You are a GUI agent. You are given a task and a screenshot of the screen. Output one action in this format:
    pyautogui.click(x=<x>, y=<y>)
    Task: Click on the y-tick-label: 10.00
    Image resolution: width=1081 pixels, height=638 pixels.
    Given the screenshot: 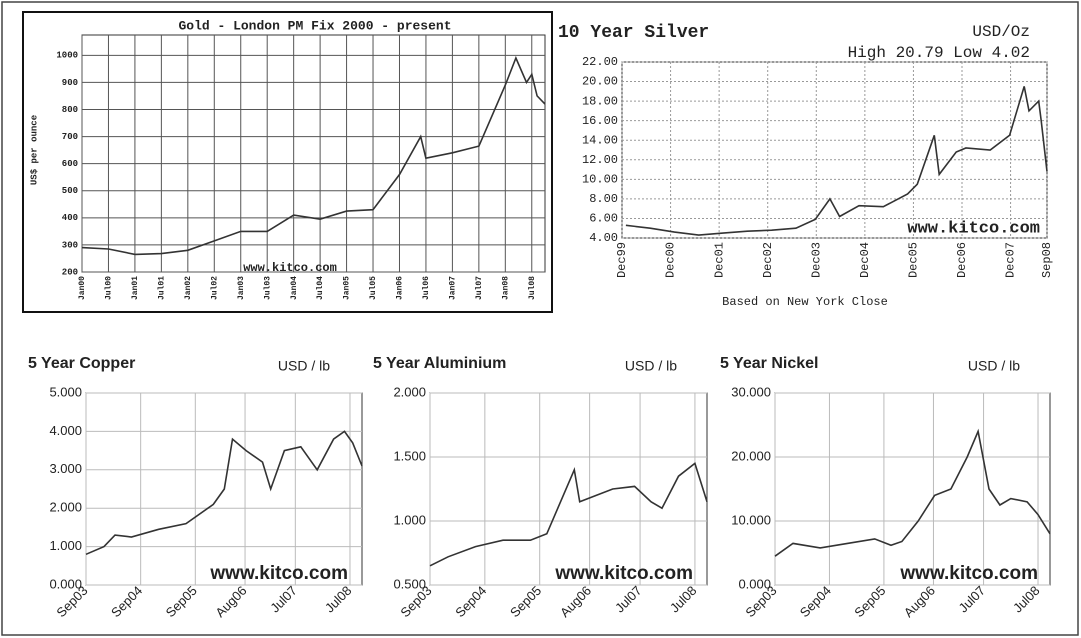 What is the action you would take?
    pyautogui.click(x=600, y=180)
    